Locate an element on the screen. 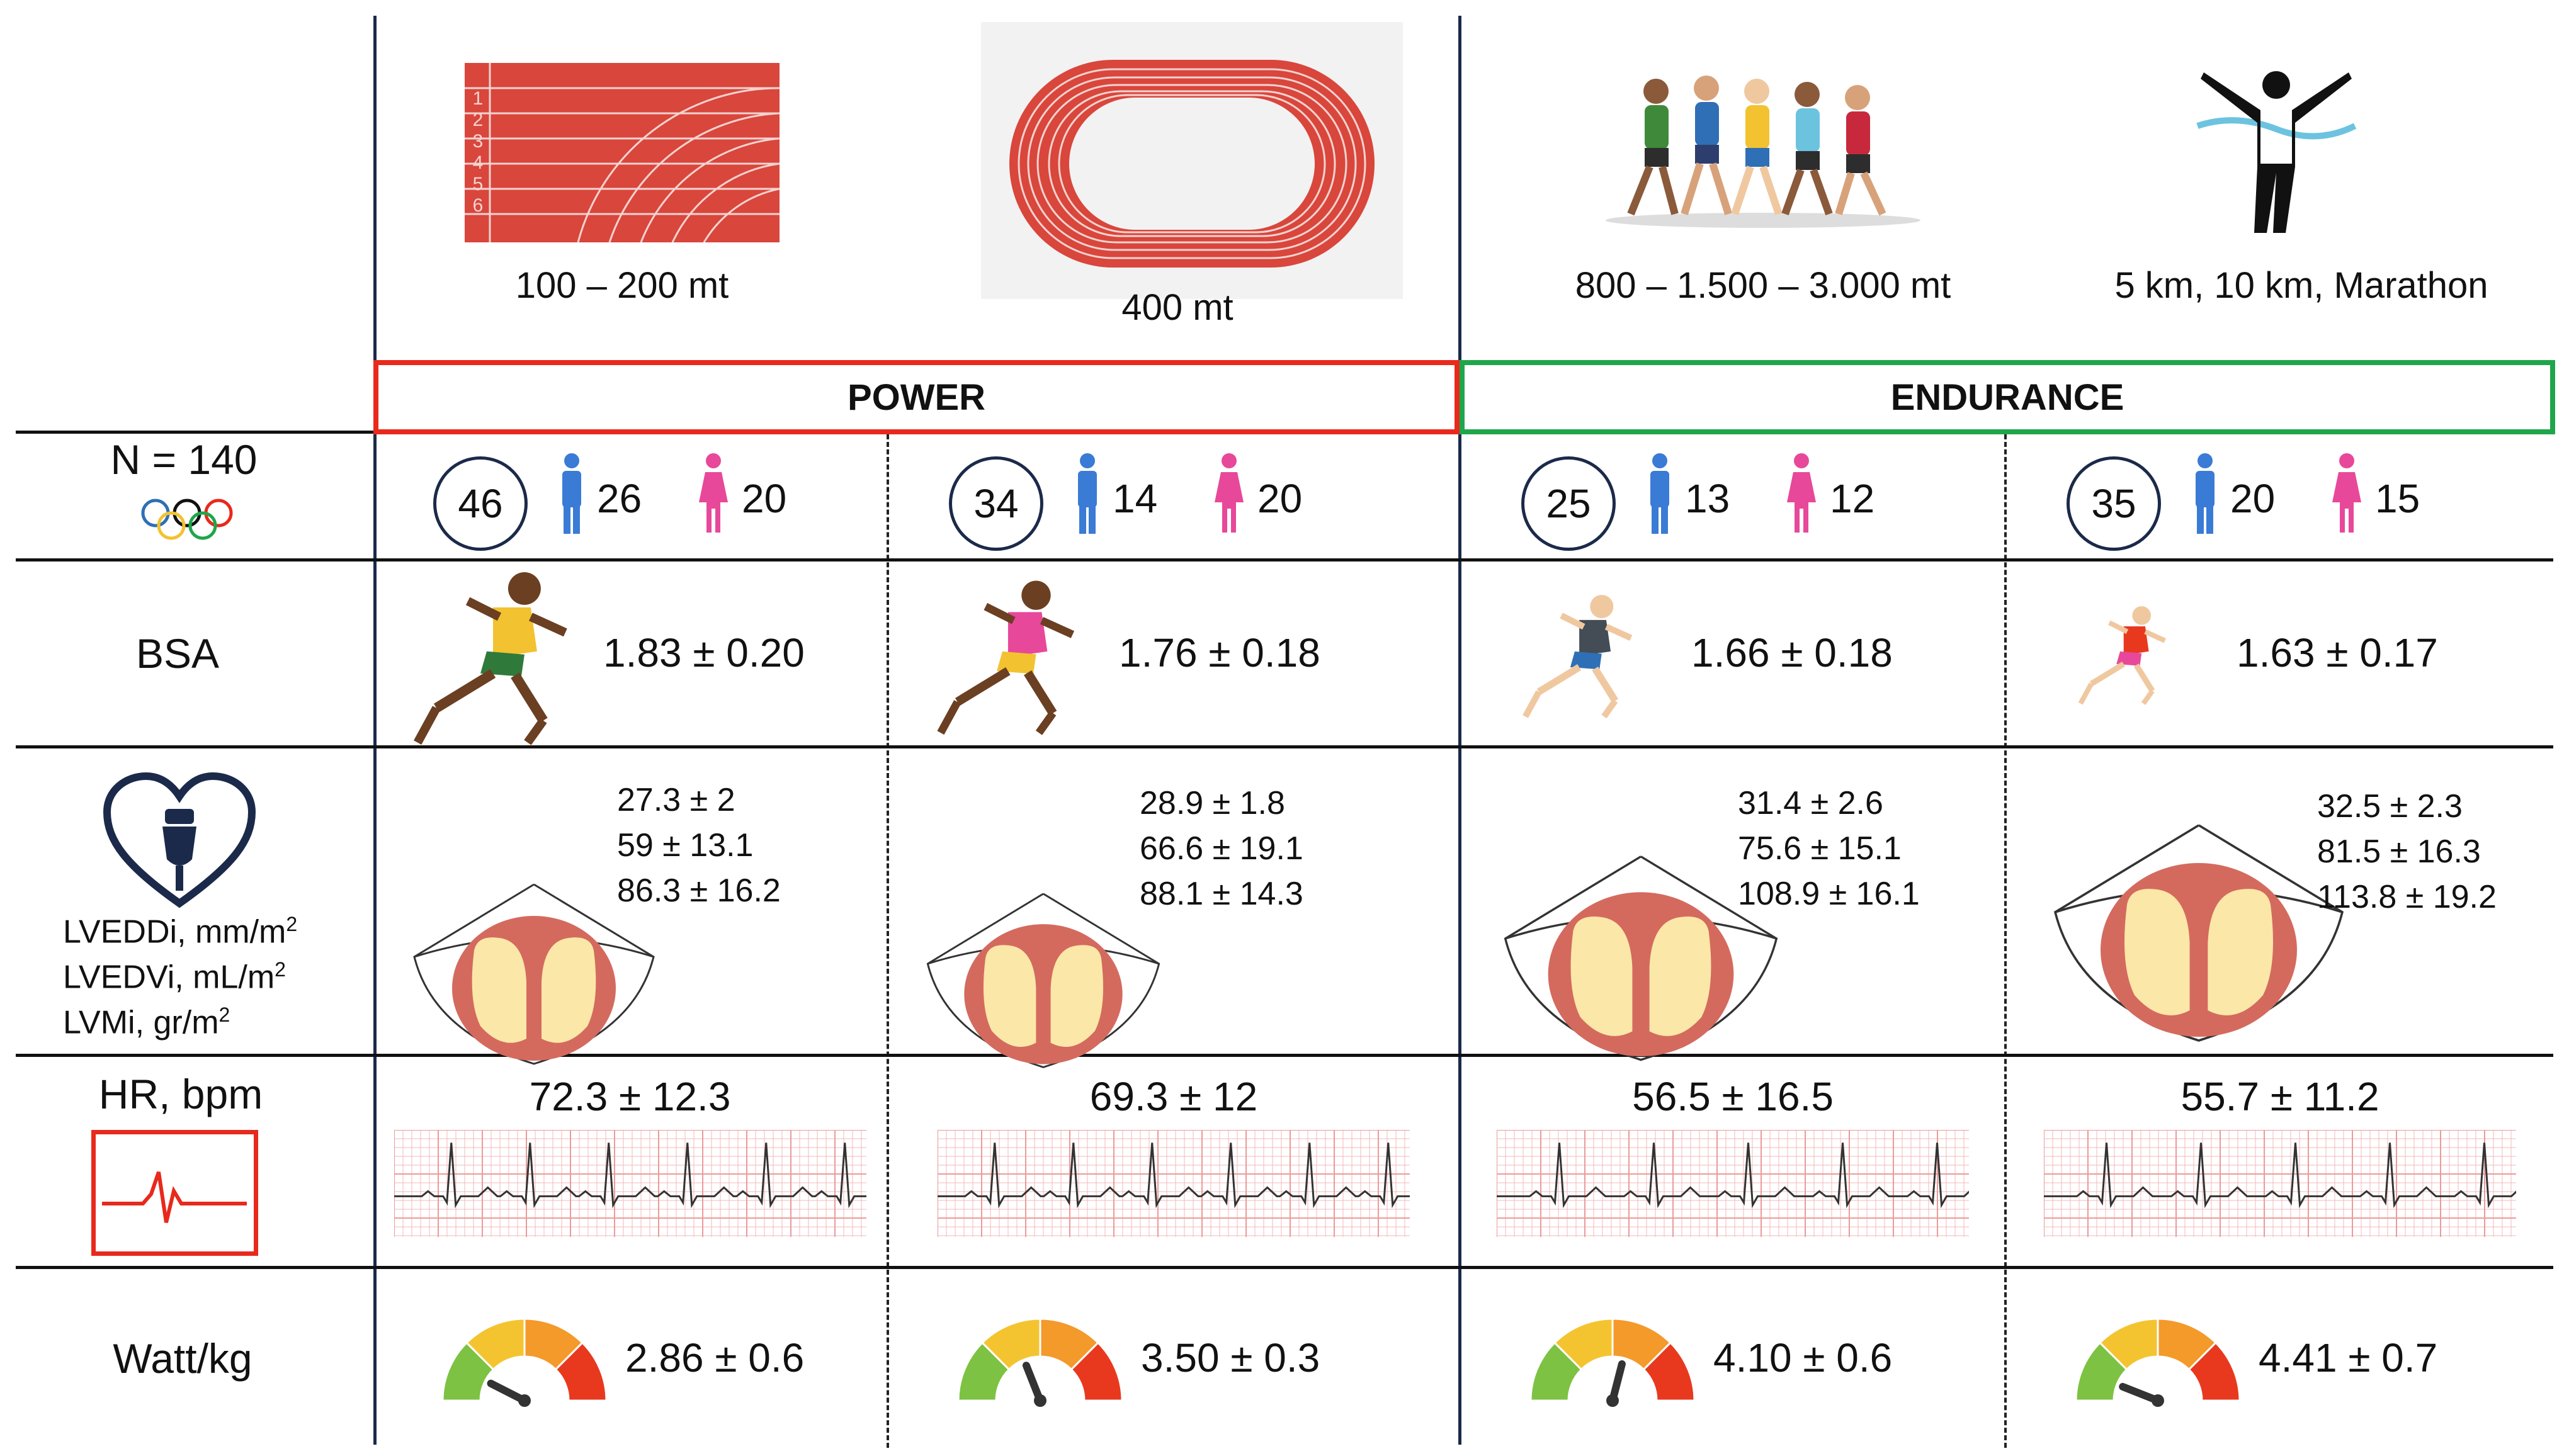 The height and width of the screenshot is (1456, 2569). watt-value: 4.10 ± 0.6 is located at coordinates (1803, 1357).